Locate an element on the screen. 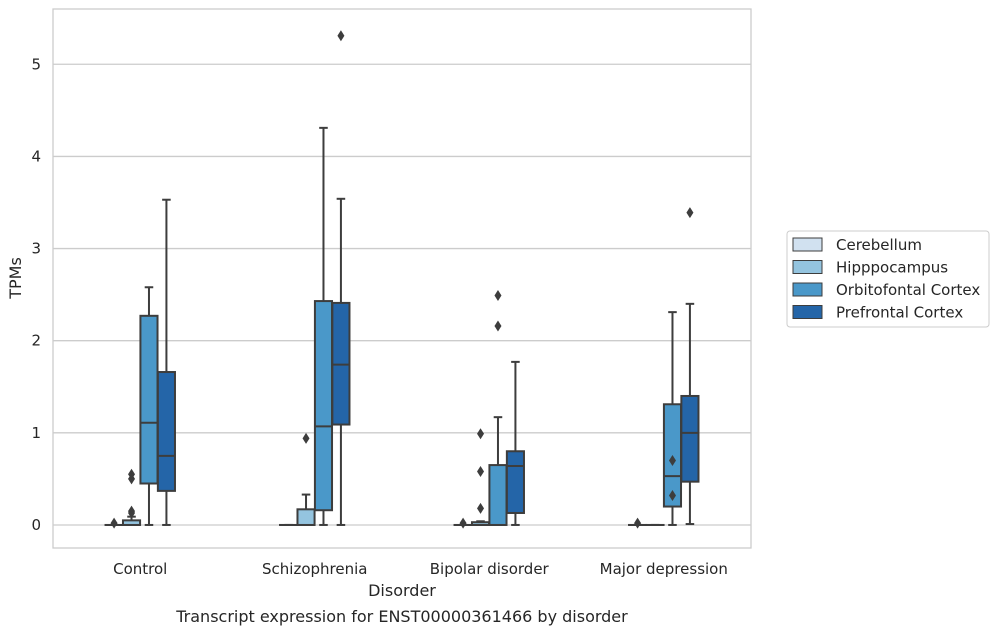 Image resolution: width=999 pixels, height=634 pixels. y-tick-label: 4 is located at coordinates (36, 156).